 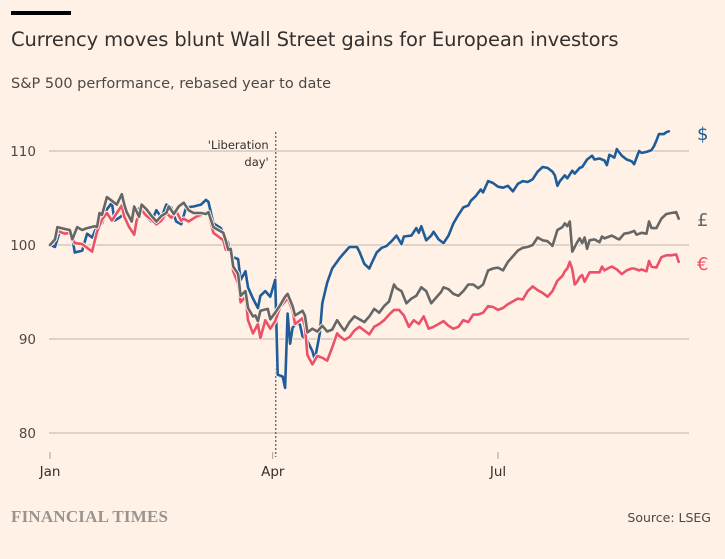 What do you see at coordinates (27, 340) in the screenshot?
I see `y-tick-label: 90` at bounding box center [27, 340].